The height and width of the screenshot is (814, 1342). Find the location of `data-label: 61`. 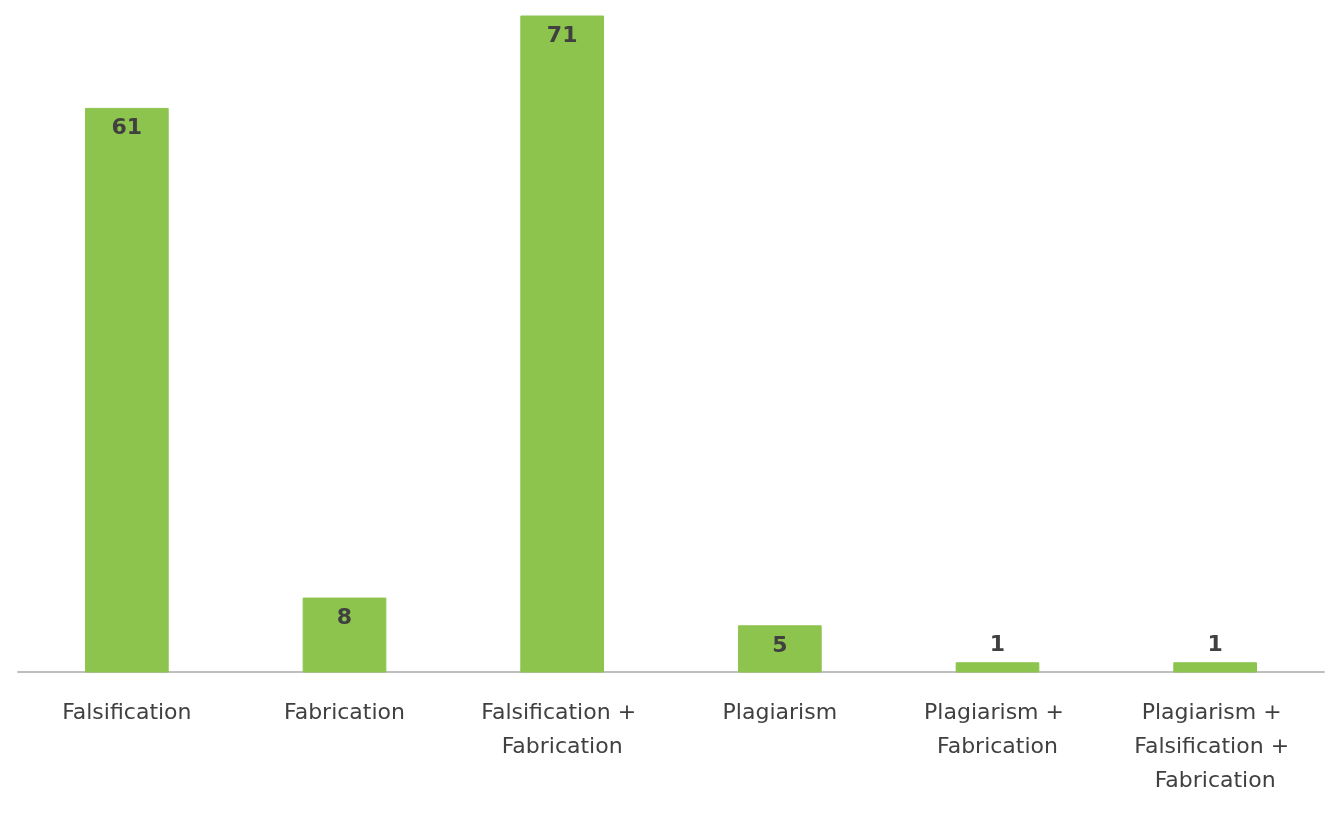

data-label: 61 is located at coordinates (127, 127).